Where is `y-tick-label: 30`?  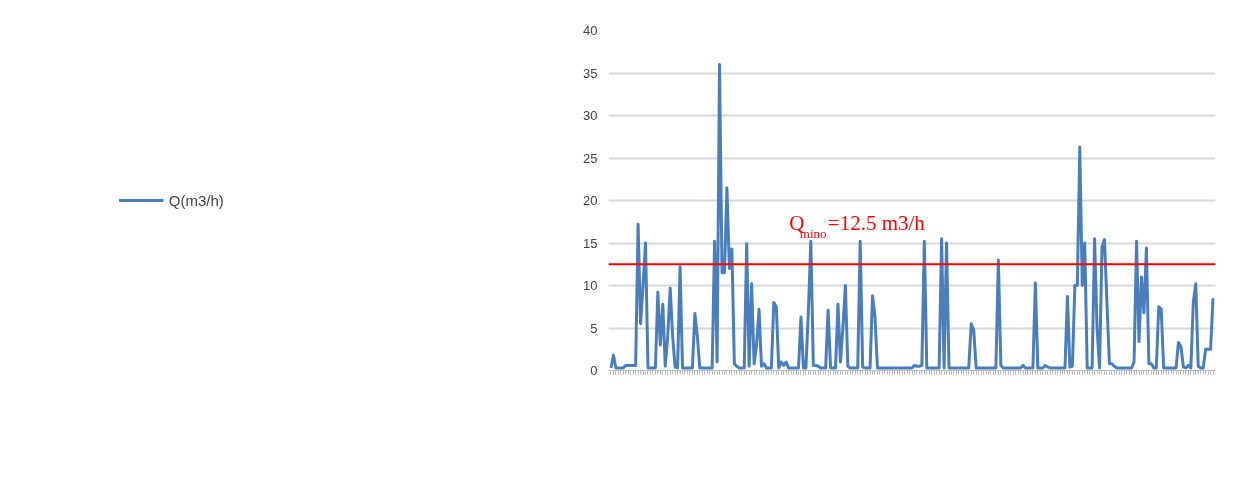 y-tick-label: 30 is located at coordinates (590, 115).